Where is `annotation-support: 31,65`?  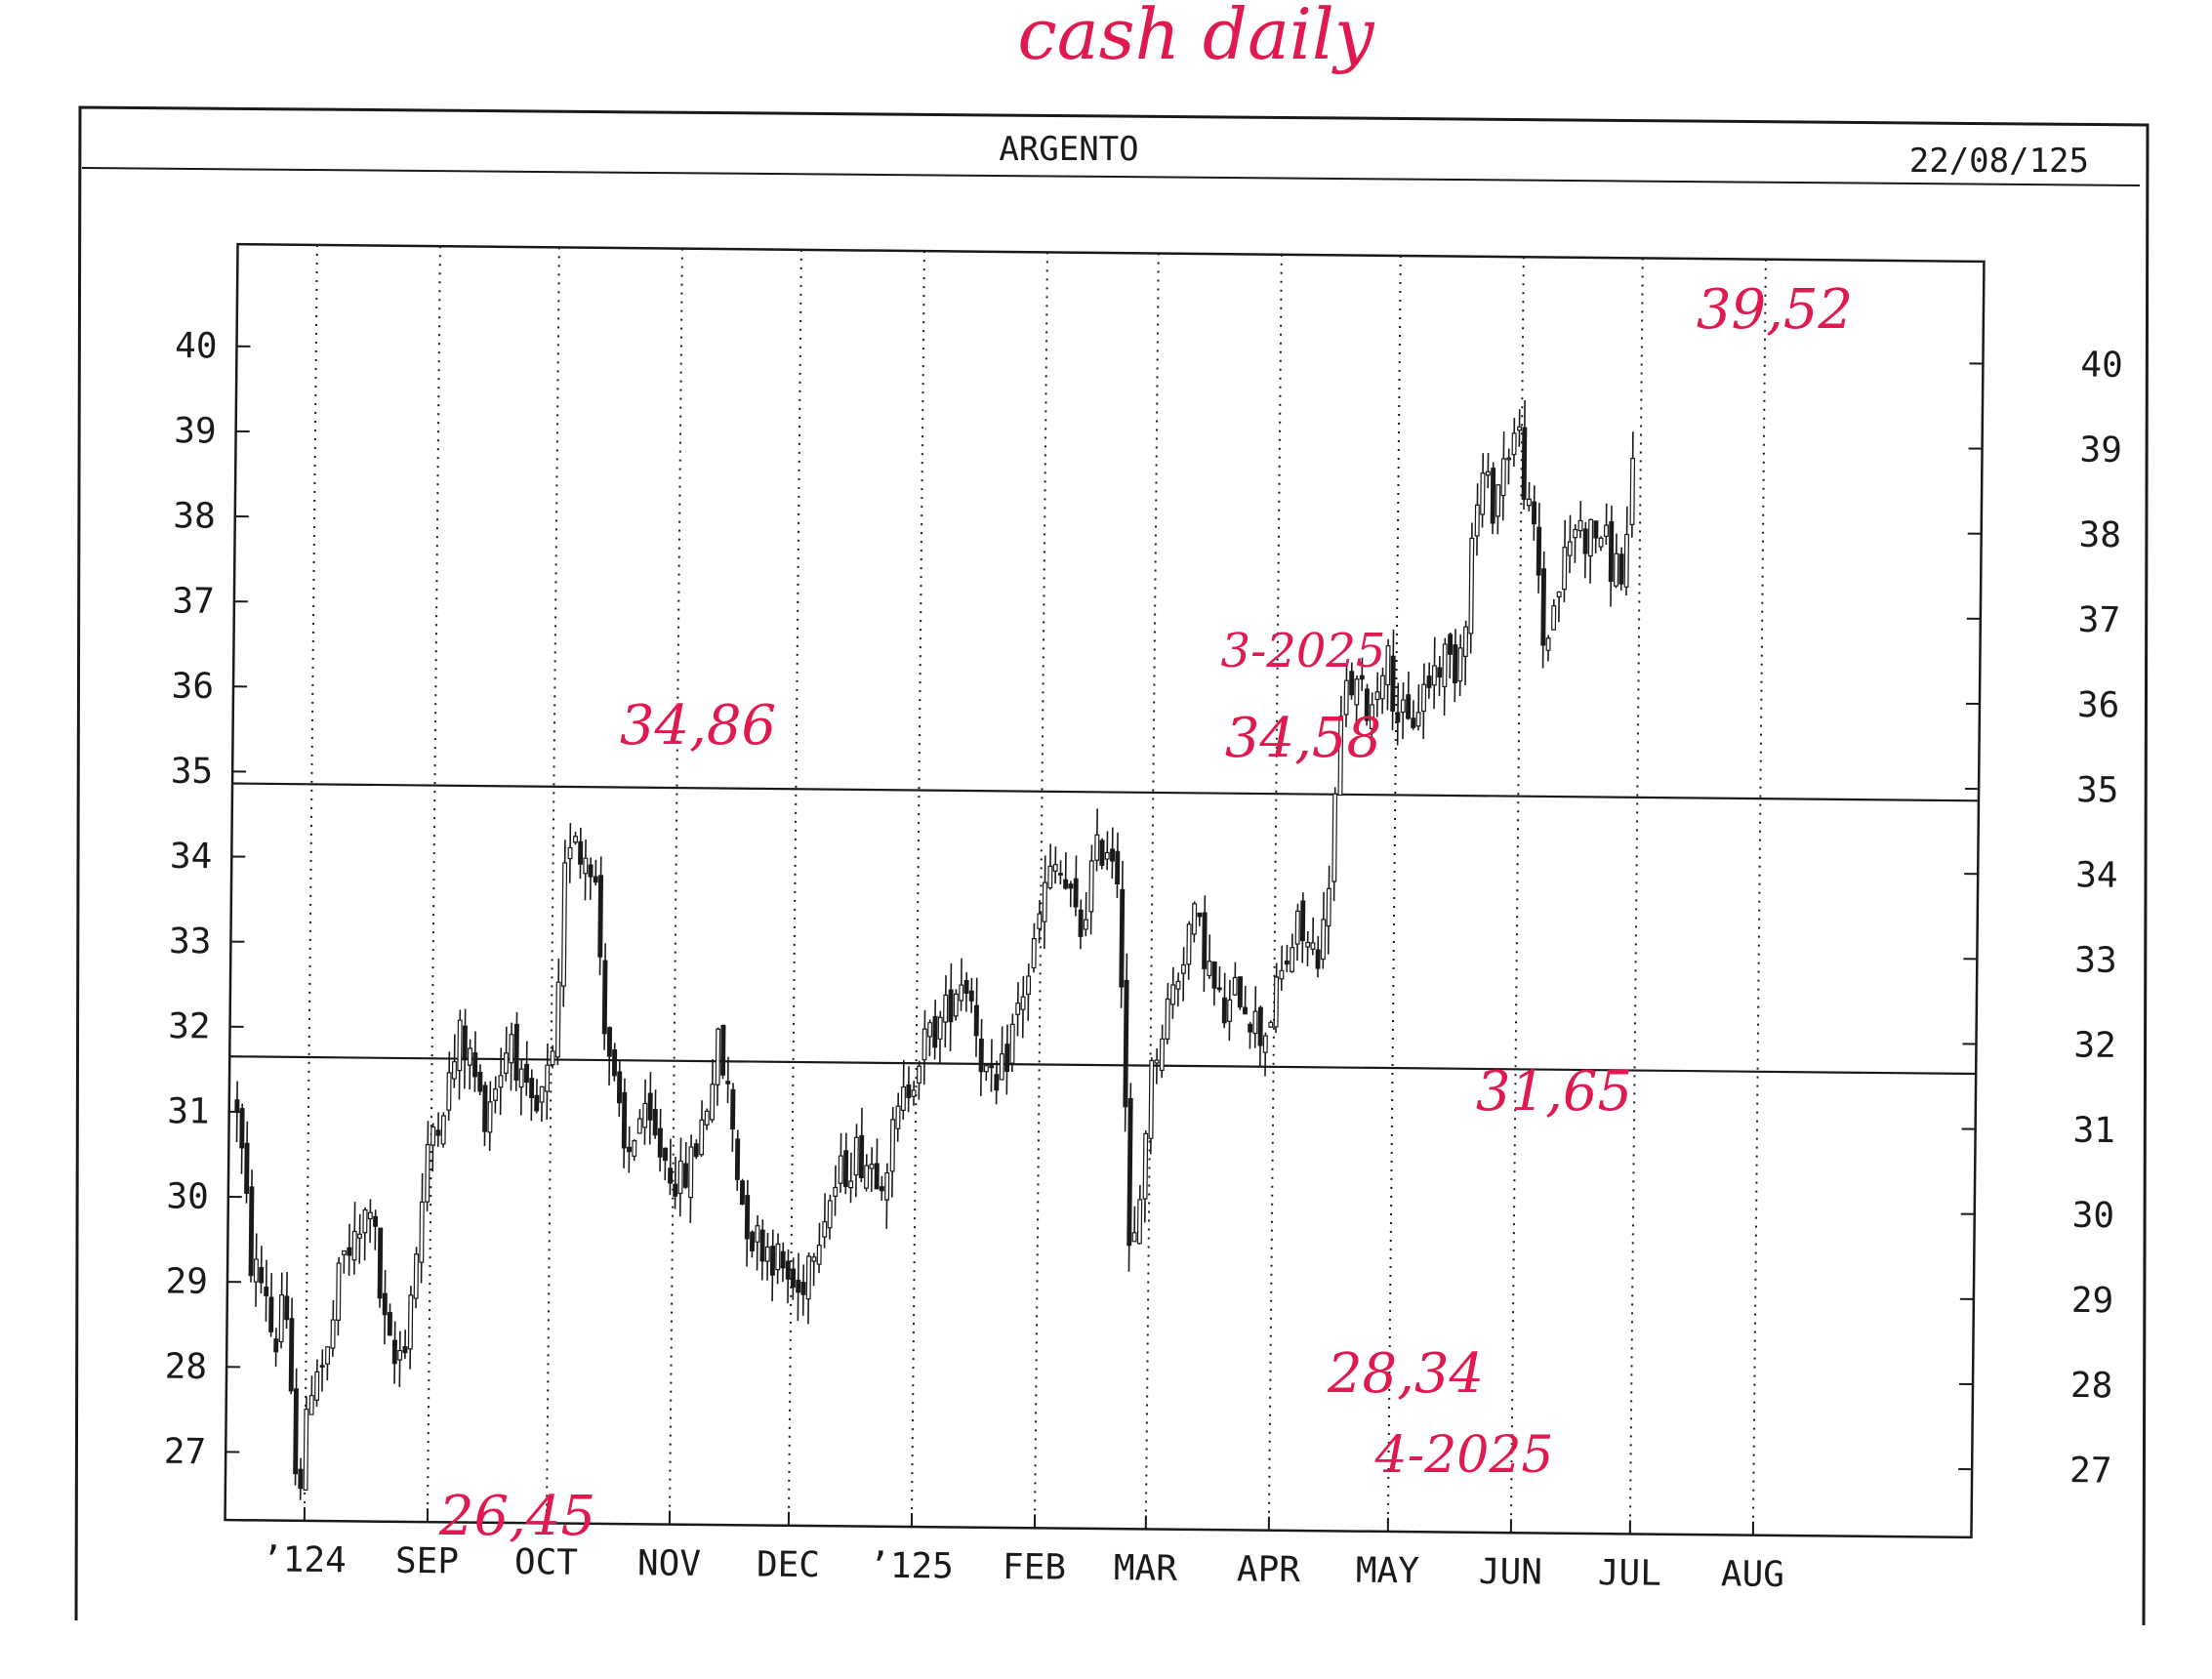
annotation-support: 31,65 is located at coordinates (1554, 1092).